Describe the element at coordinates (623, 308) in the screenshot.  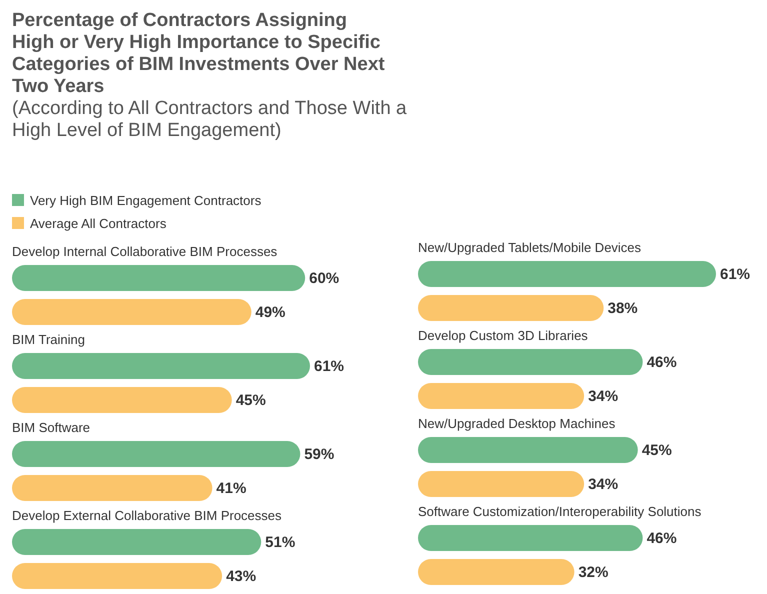
I see `data-label: 38%` at that location.